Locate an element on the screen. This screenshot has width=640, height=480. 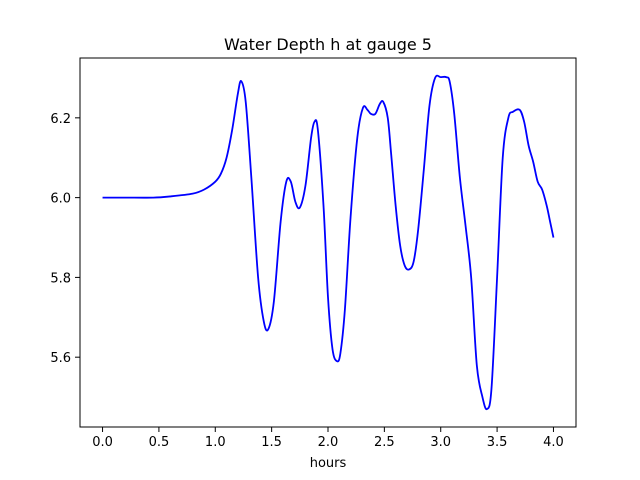
x-tick-label: 2.0 is located at coordinates (328, 442).